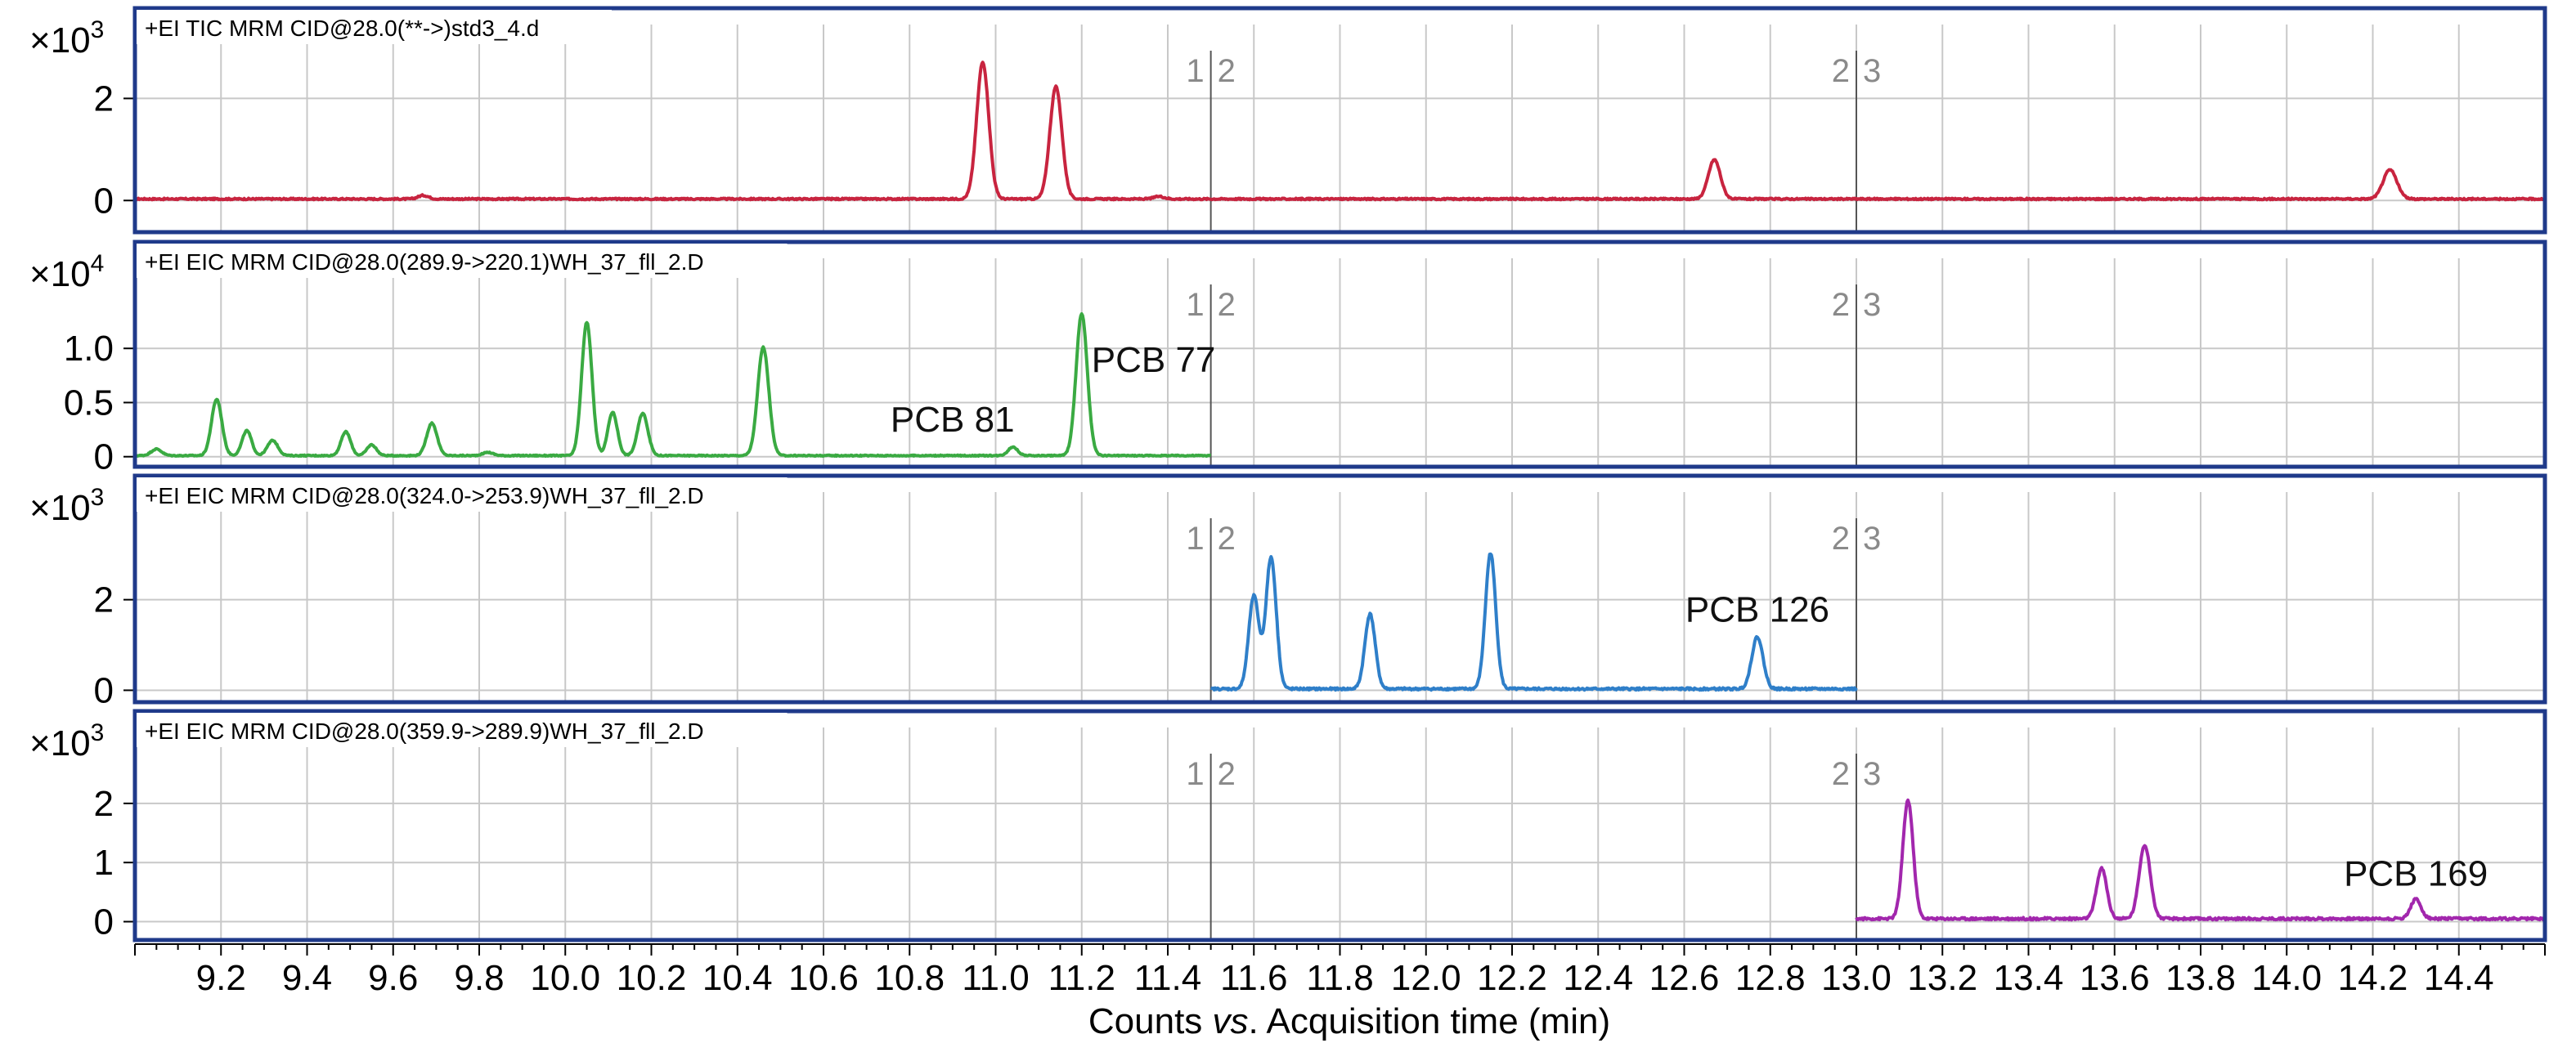 Image resolution: width=2576 pixels, height=1052 pixels. I want to click on y-tick-label: 0.5, so click(89, 403).